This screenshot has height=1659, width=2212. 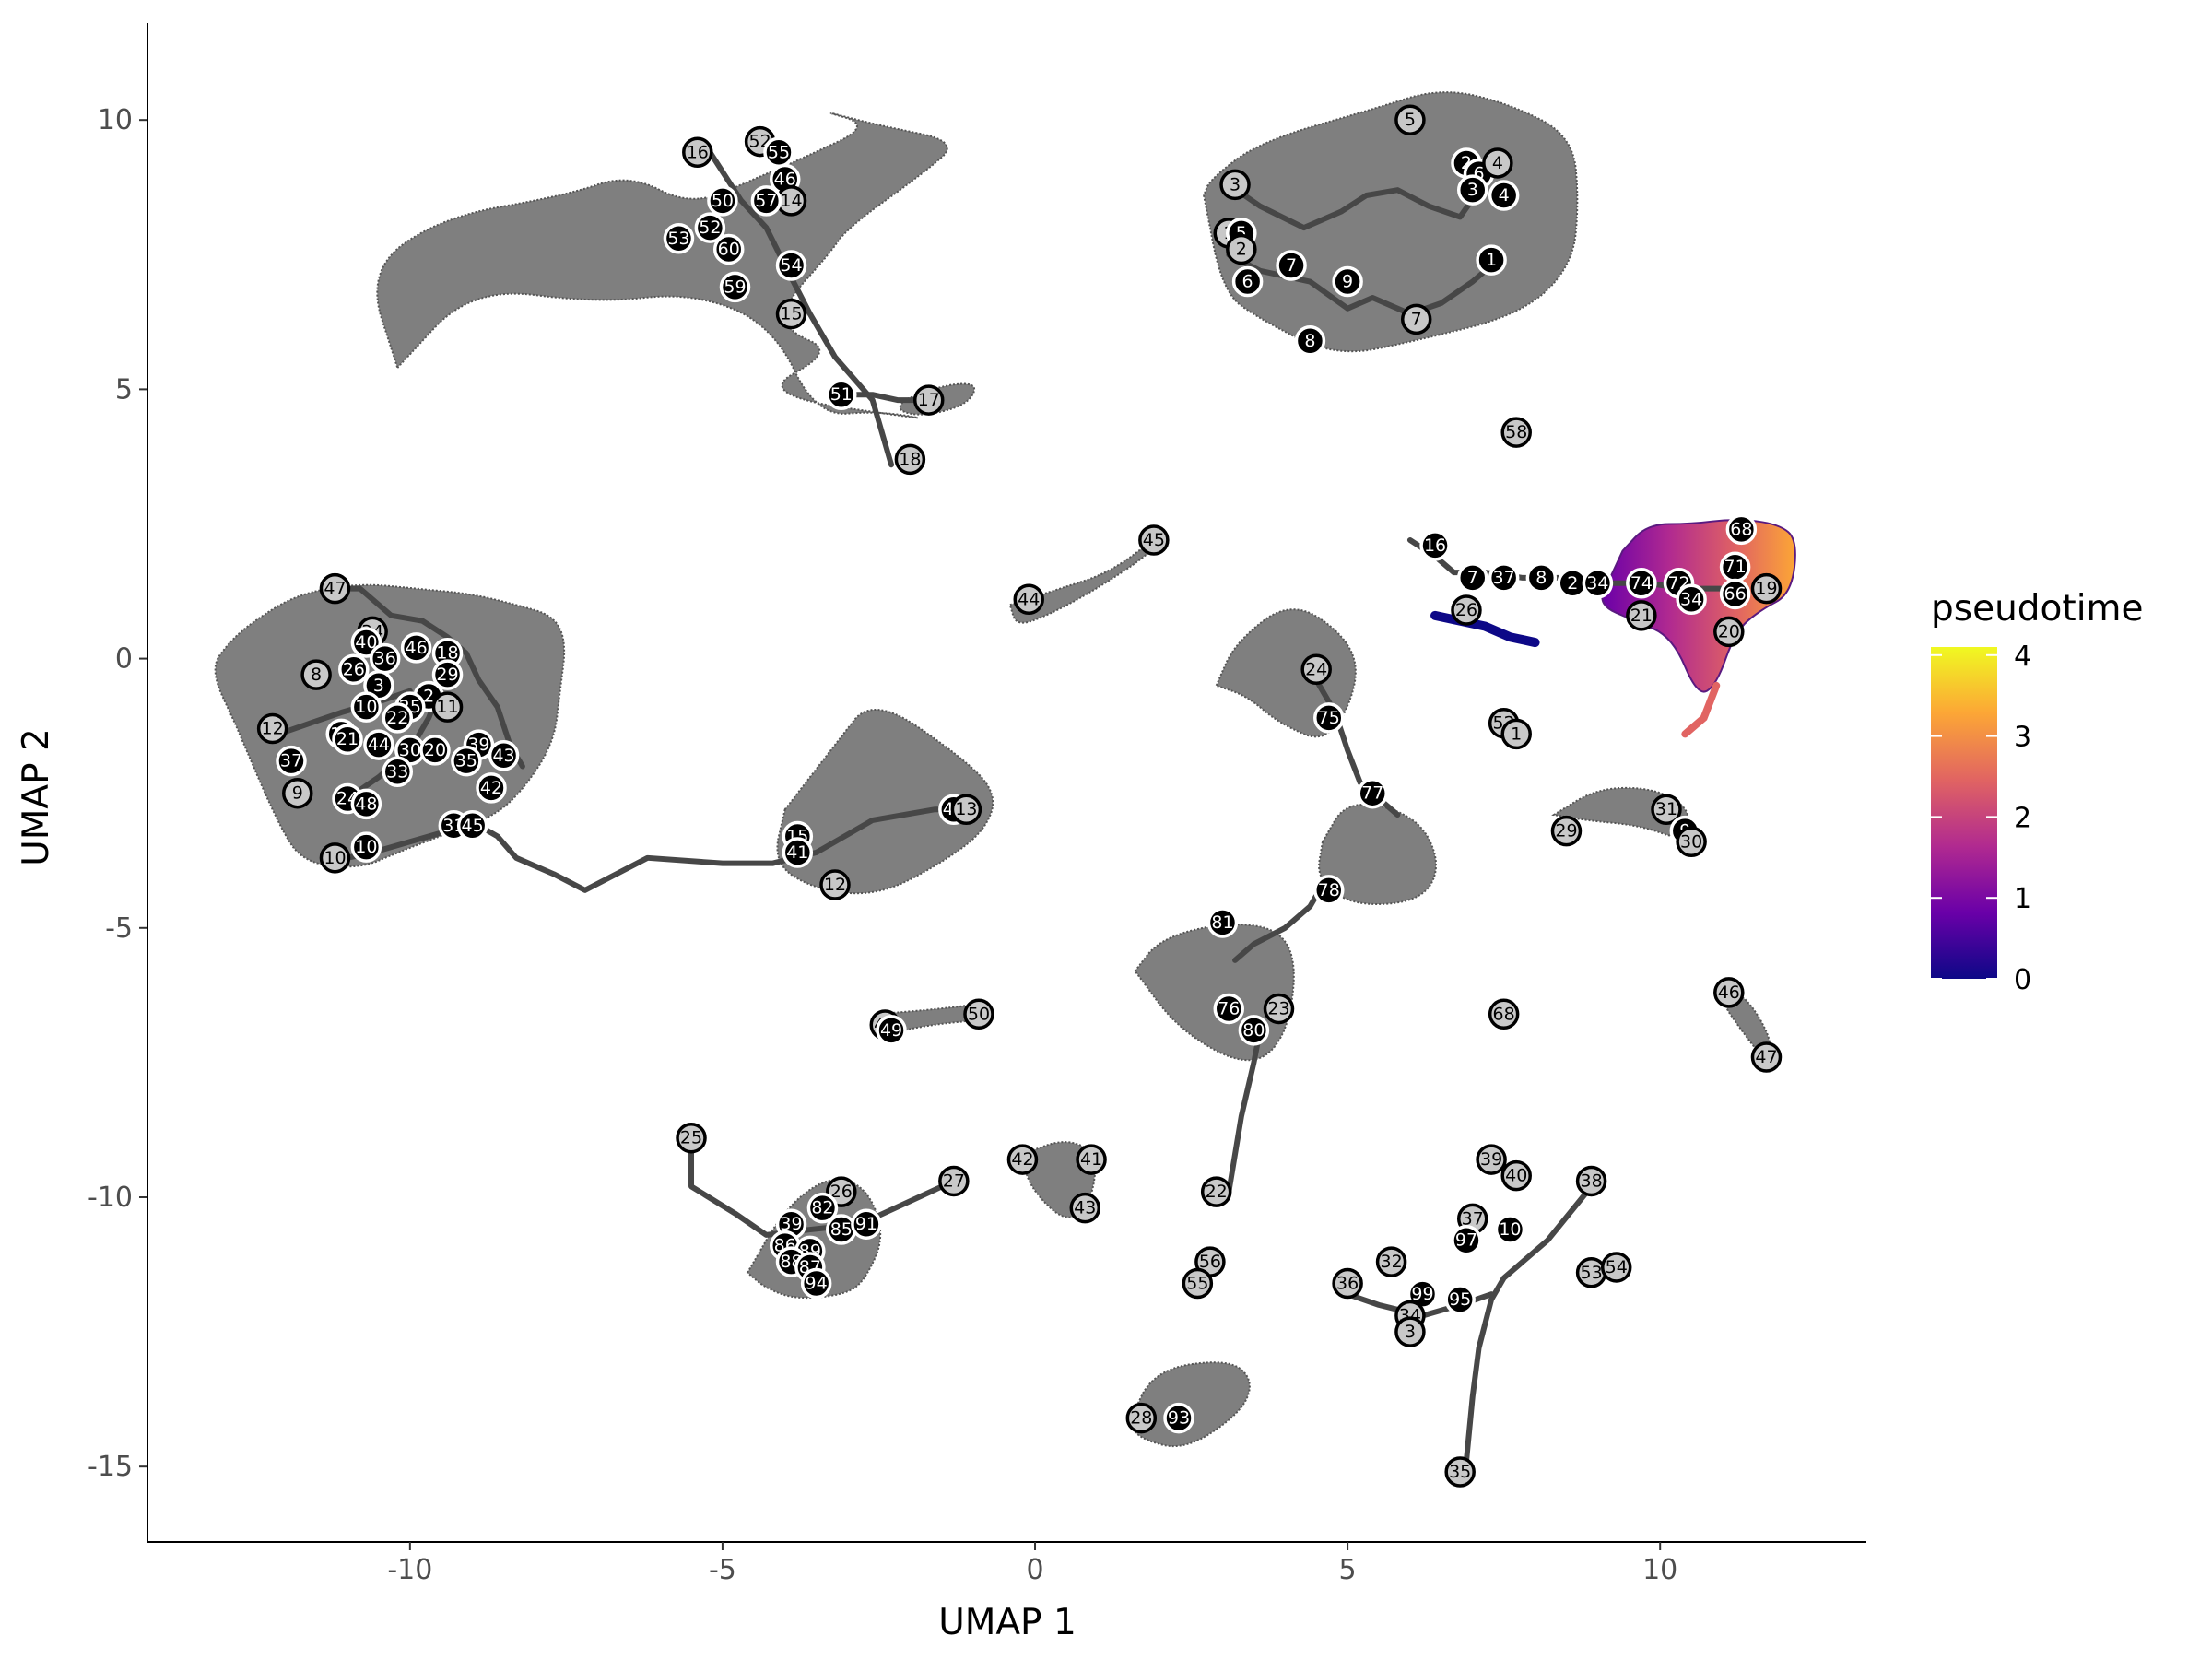 What do you see at coordinates (1348, 1570) in the screenshot?
I see `x-tick-label: 5` at bounding box center [1348, 1570].